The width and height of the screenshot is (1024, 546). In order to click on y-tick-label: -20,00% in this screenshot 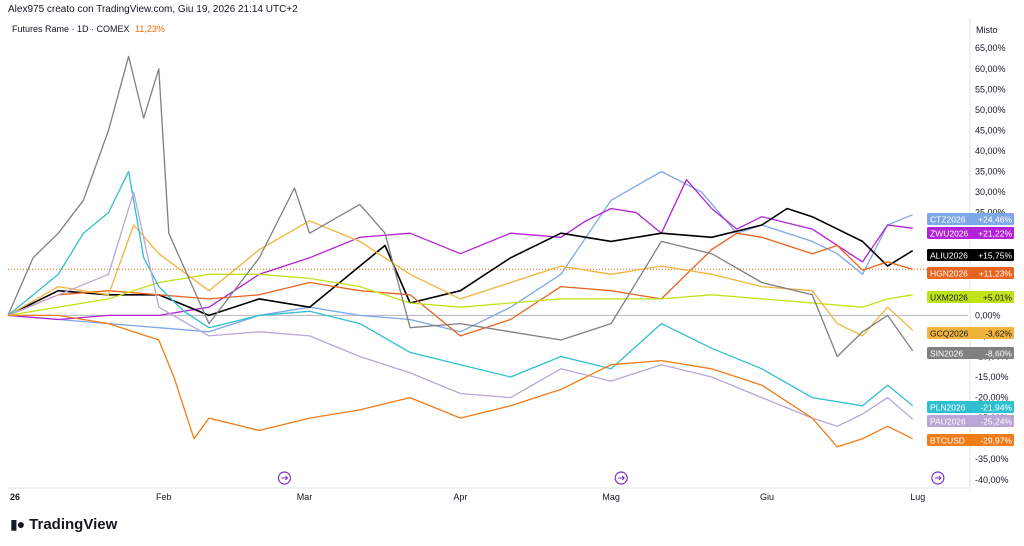, I will do `click(992, 398)`.